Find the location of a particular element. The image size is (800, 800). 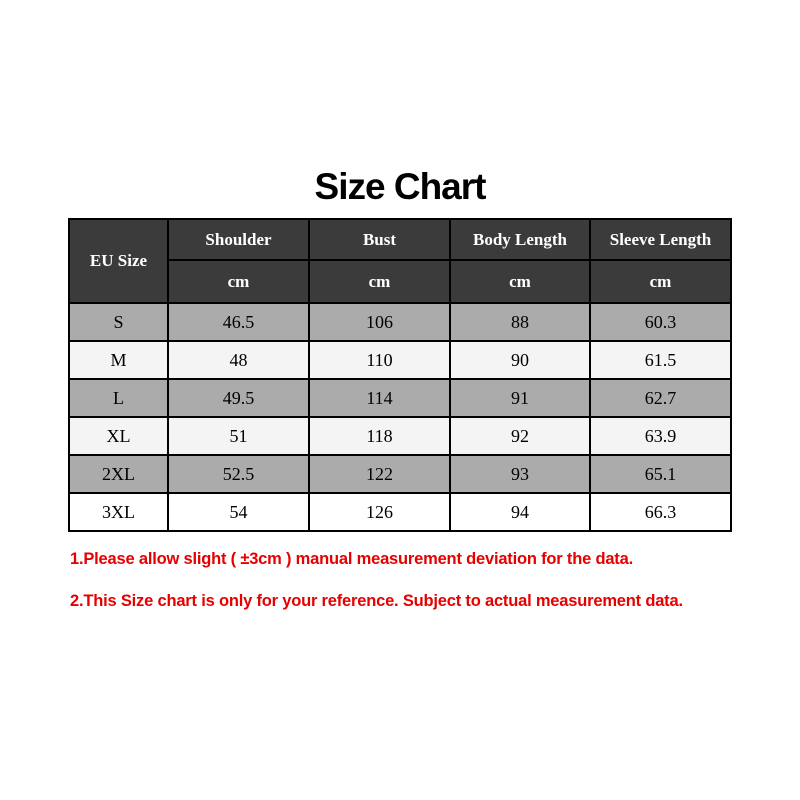

value-cell: 61.5 is located at coordinates (660, 360).